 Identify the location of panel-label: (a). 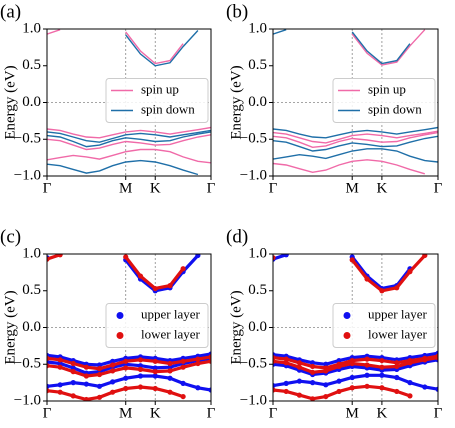
(10, 11).